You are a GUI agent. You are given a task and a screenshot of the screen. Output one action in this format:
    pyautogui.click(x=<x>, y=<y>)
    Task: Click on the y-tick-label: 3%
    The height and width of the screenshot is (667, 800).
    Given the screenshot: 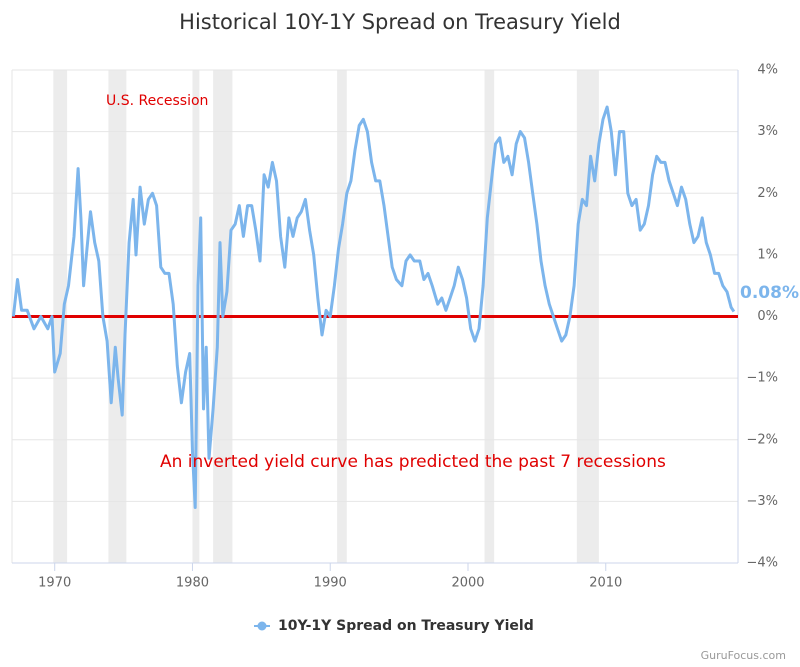 What is the action you would take?
    pyautogui.click(x=767, y=131)
    